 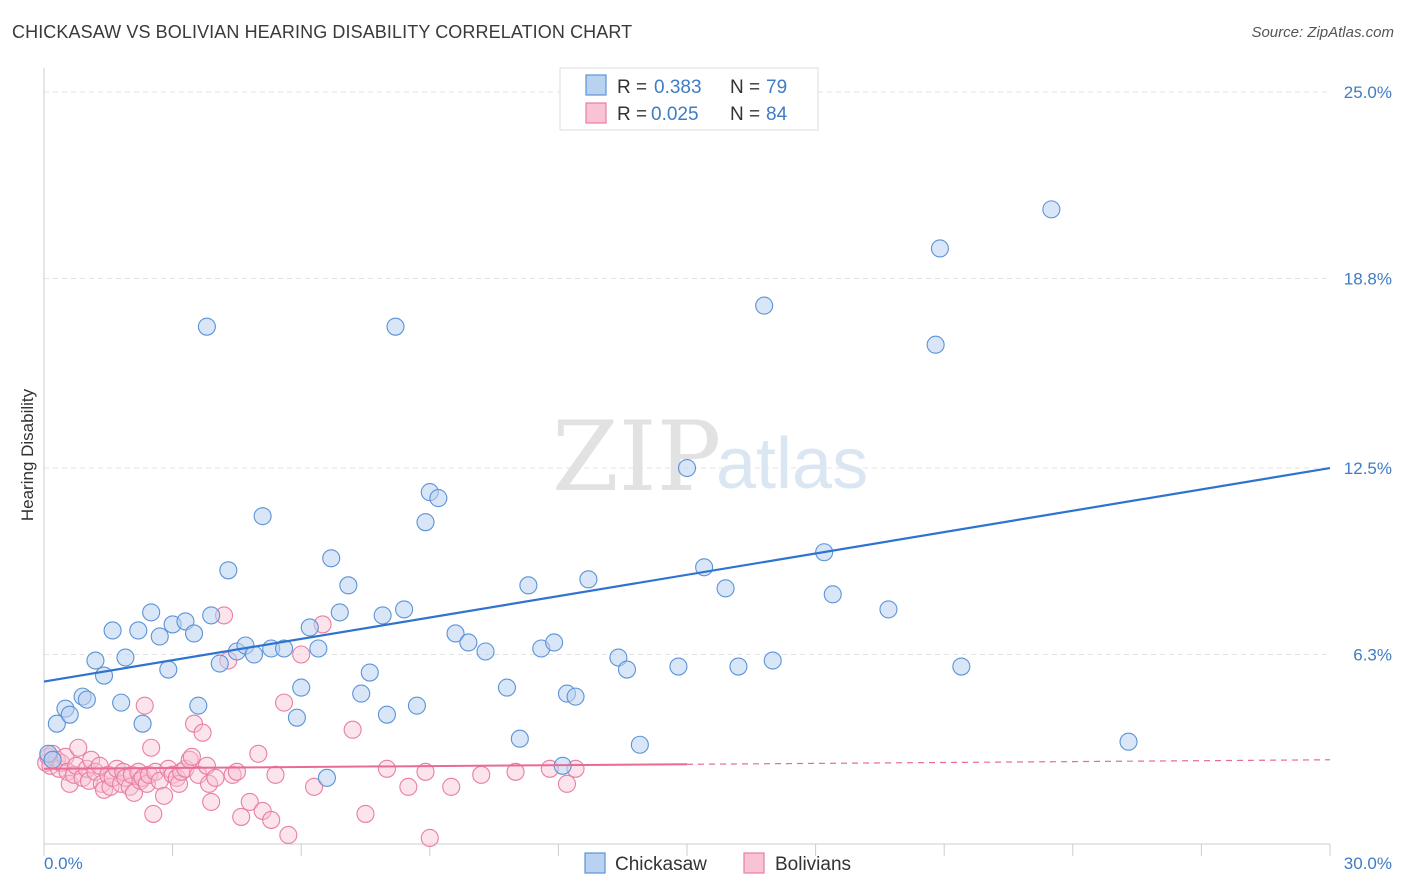 What do you see at coordinates (595, 863) in the screenshot?
I see `bottom-legend-swatch-chickasaw` at bounding box center [595, 863].